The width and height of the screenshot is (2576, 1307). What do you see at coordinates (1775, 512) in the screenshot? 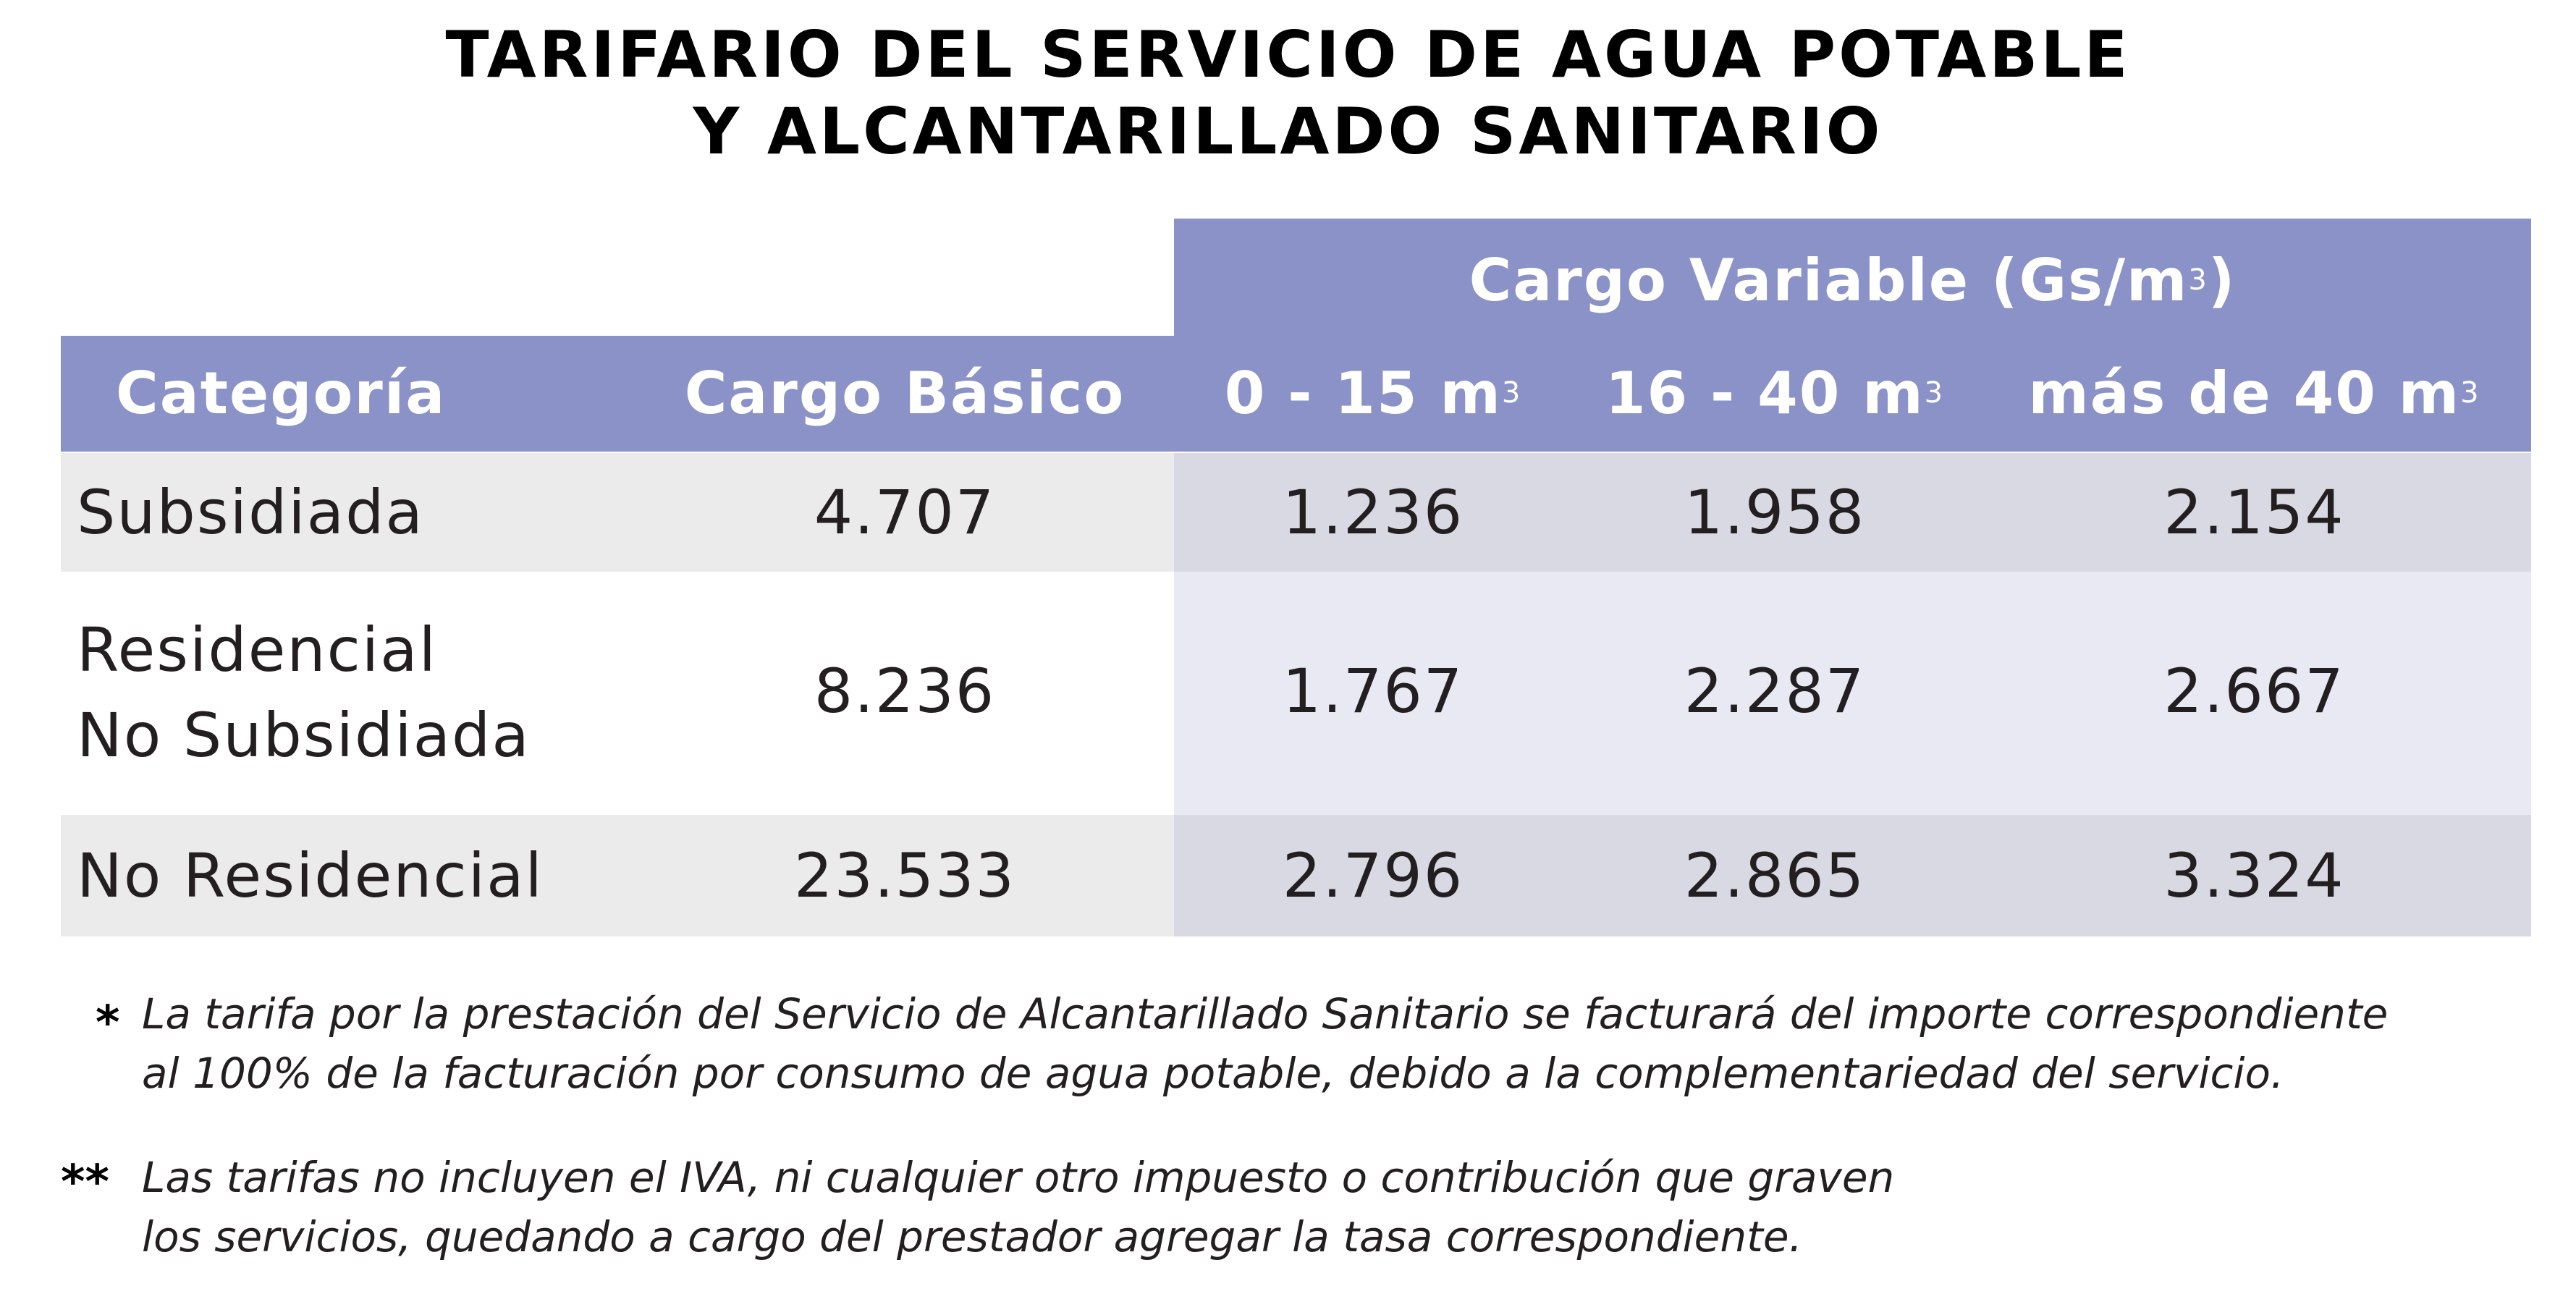
I see `row-1-range-16-40: 1.958` at bounding box center [1775, 512].